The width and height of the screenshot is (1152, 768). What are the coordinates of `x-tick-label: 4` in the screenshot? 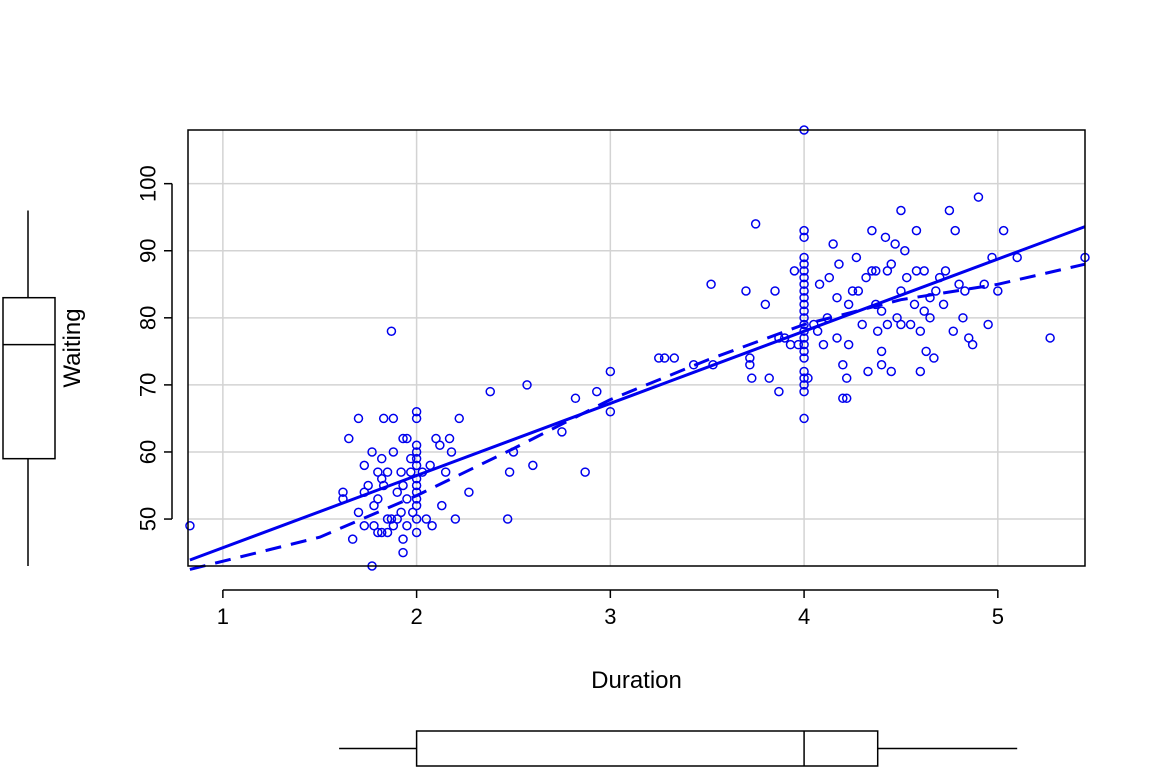 It's located at (804, 616).